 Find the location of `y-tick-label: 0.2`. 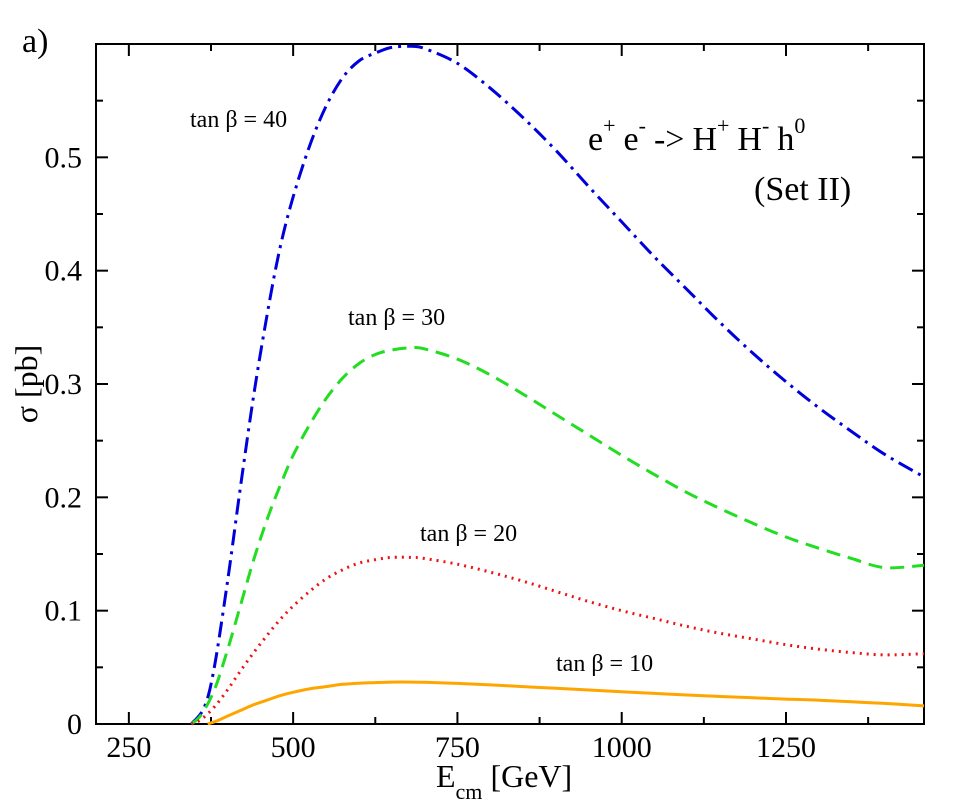

y-tick-label: 0.2 is located at coordinates (64, 497).